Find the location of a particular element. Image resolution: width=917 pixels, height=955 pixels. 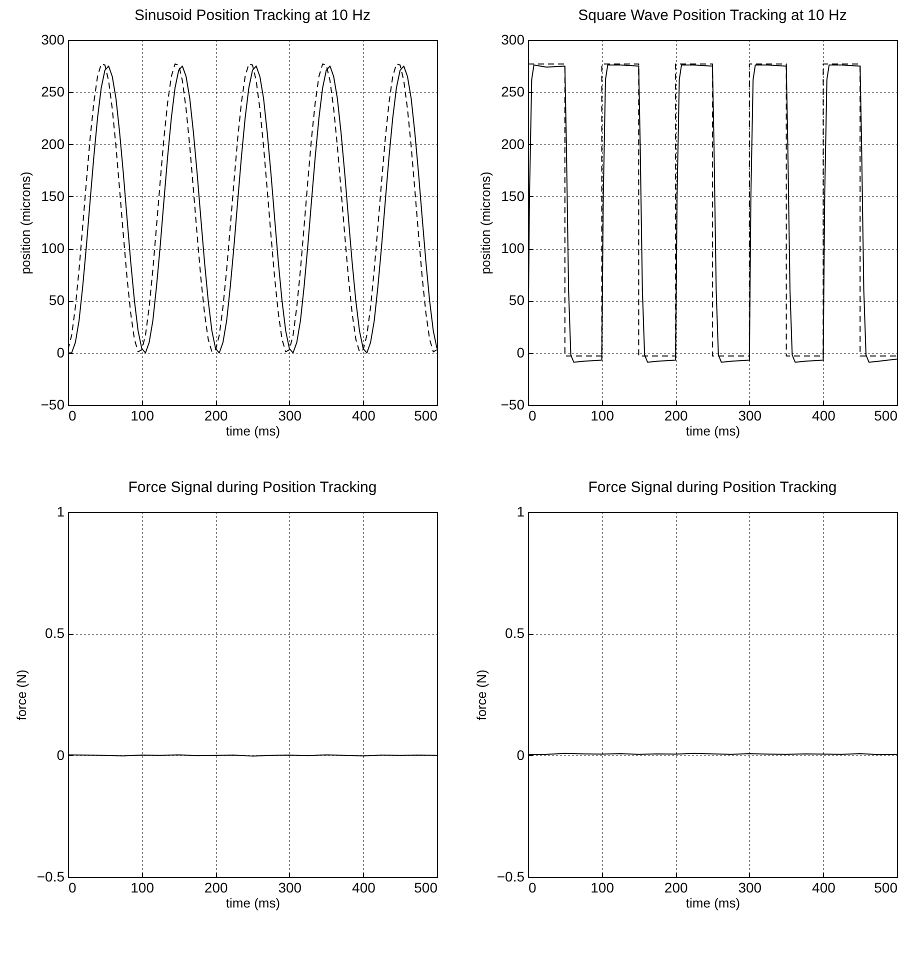

chart-title: Square Wave Position Tracking at 10 Hz is located at coordinates (712, 15).